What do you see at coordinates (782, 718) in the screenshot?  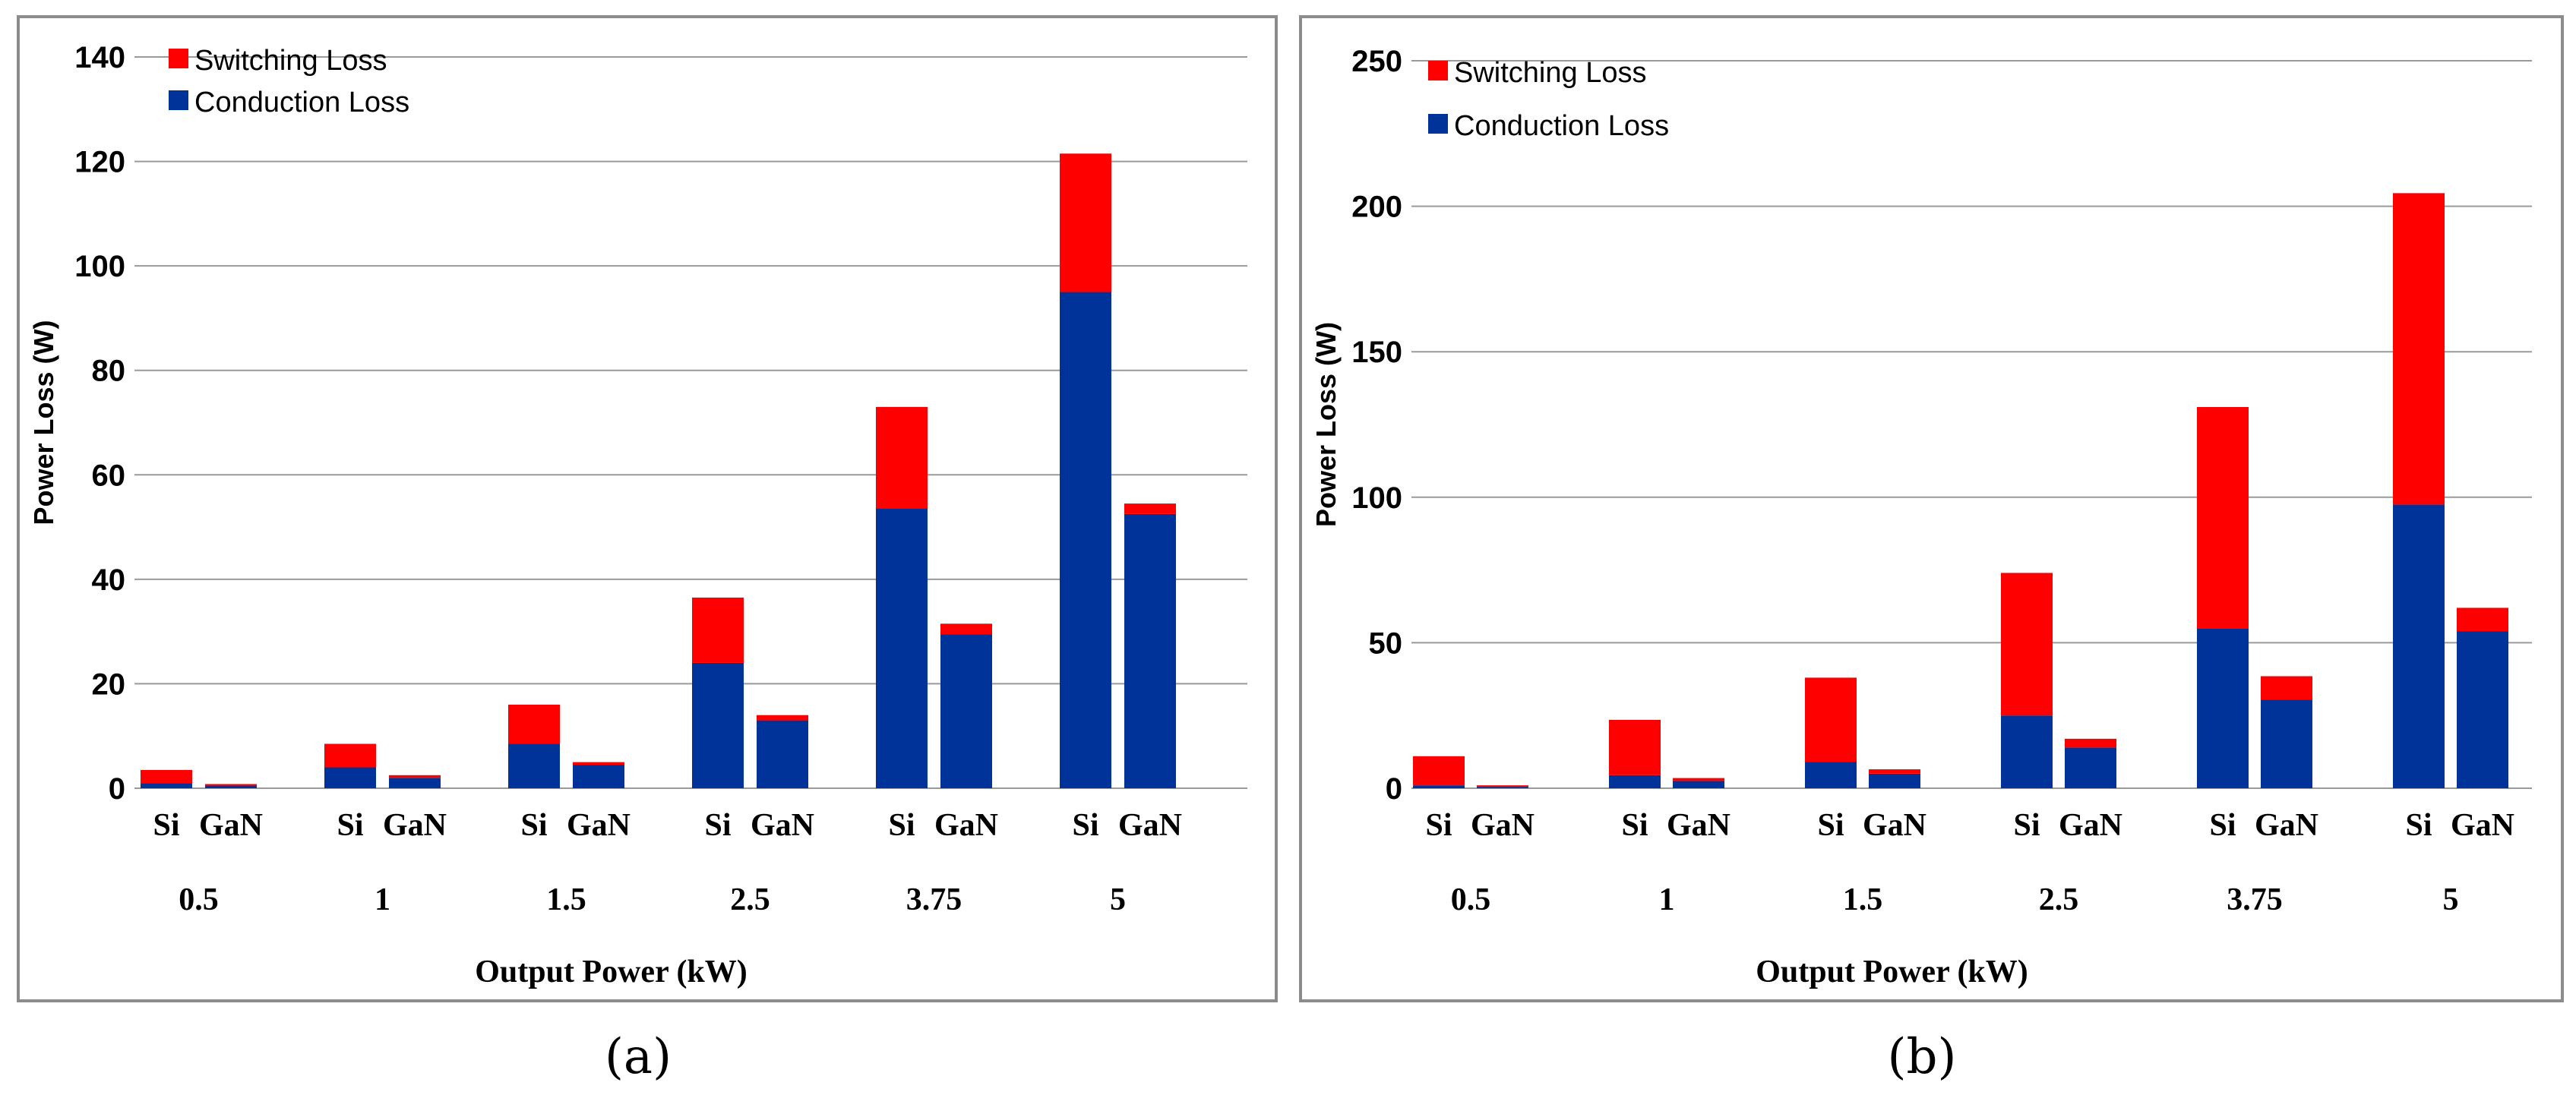 I see `bar-switching-gan-2.5` at bounding box center [782, 718].